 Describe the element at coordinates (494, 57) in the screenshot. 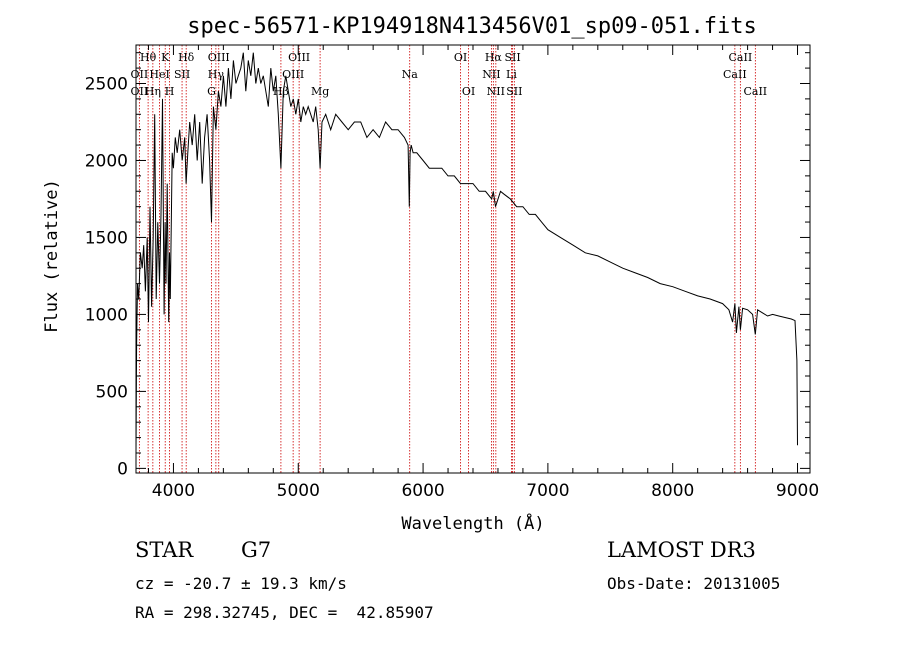

I see `spectral-line-label: Hα` at that location.